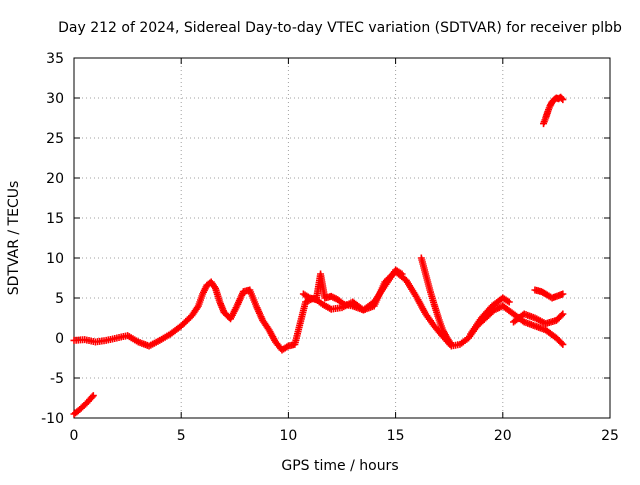 The image size is (640, 485). Describe the element at coordinates (503, 436) in the screenshot. I see `x-tick-label: 20` at that location.